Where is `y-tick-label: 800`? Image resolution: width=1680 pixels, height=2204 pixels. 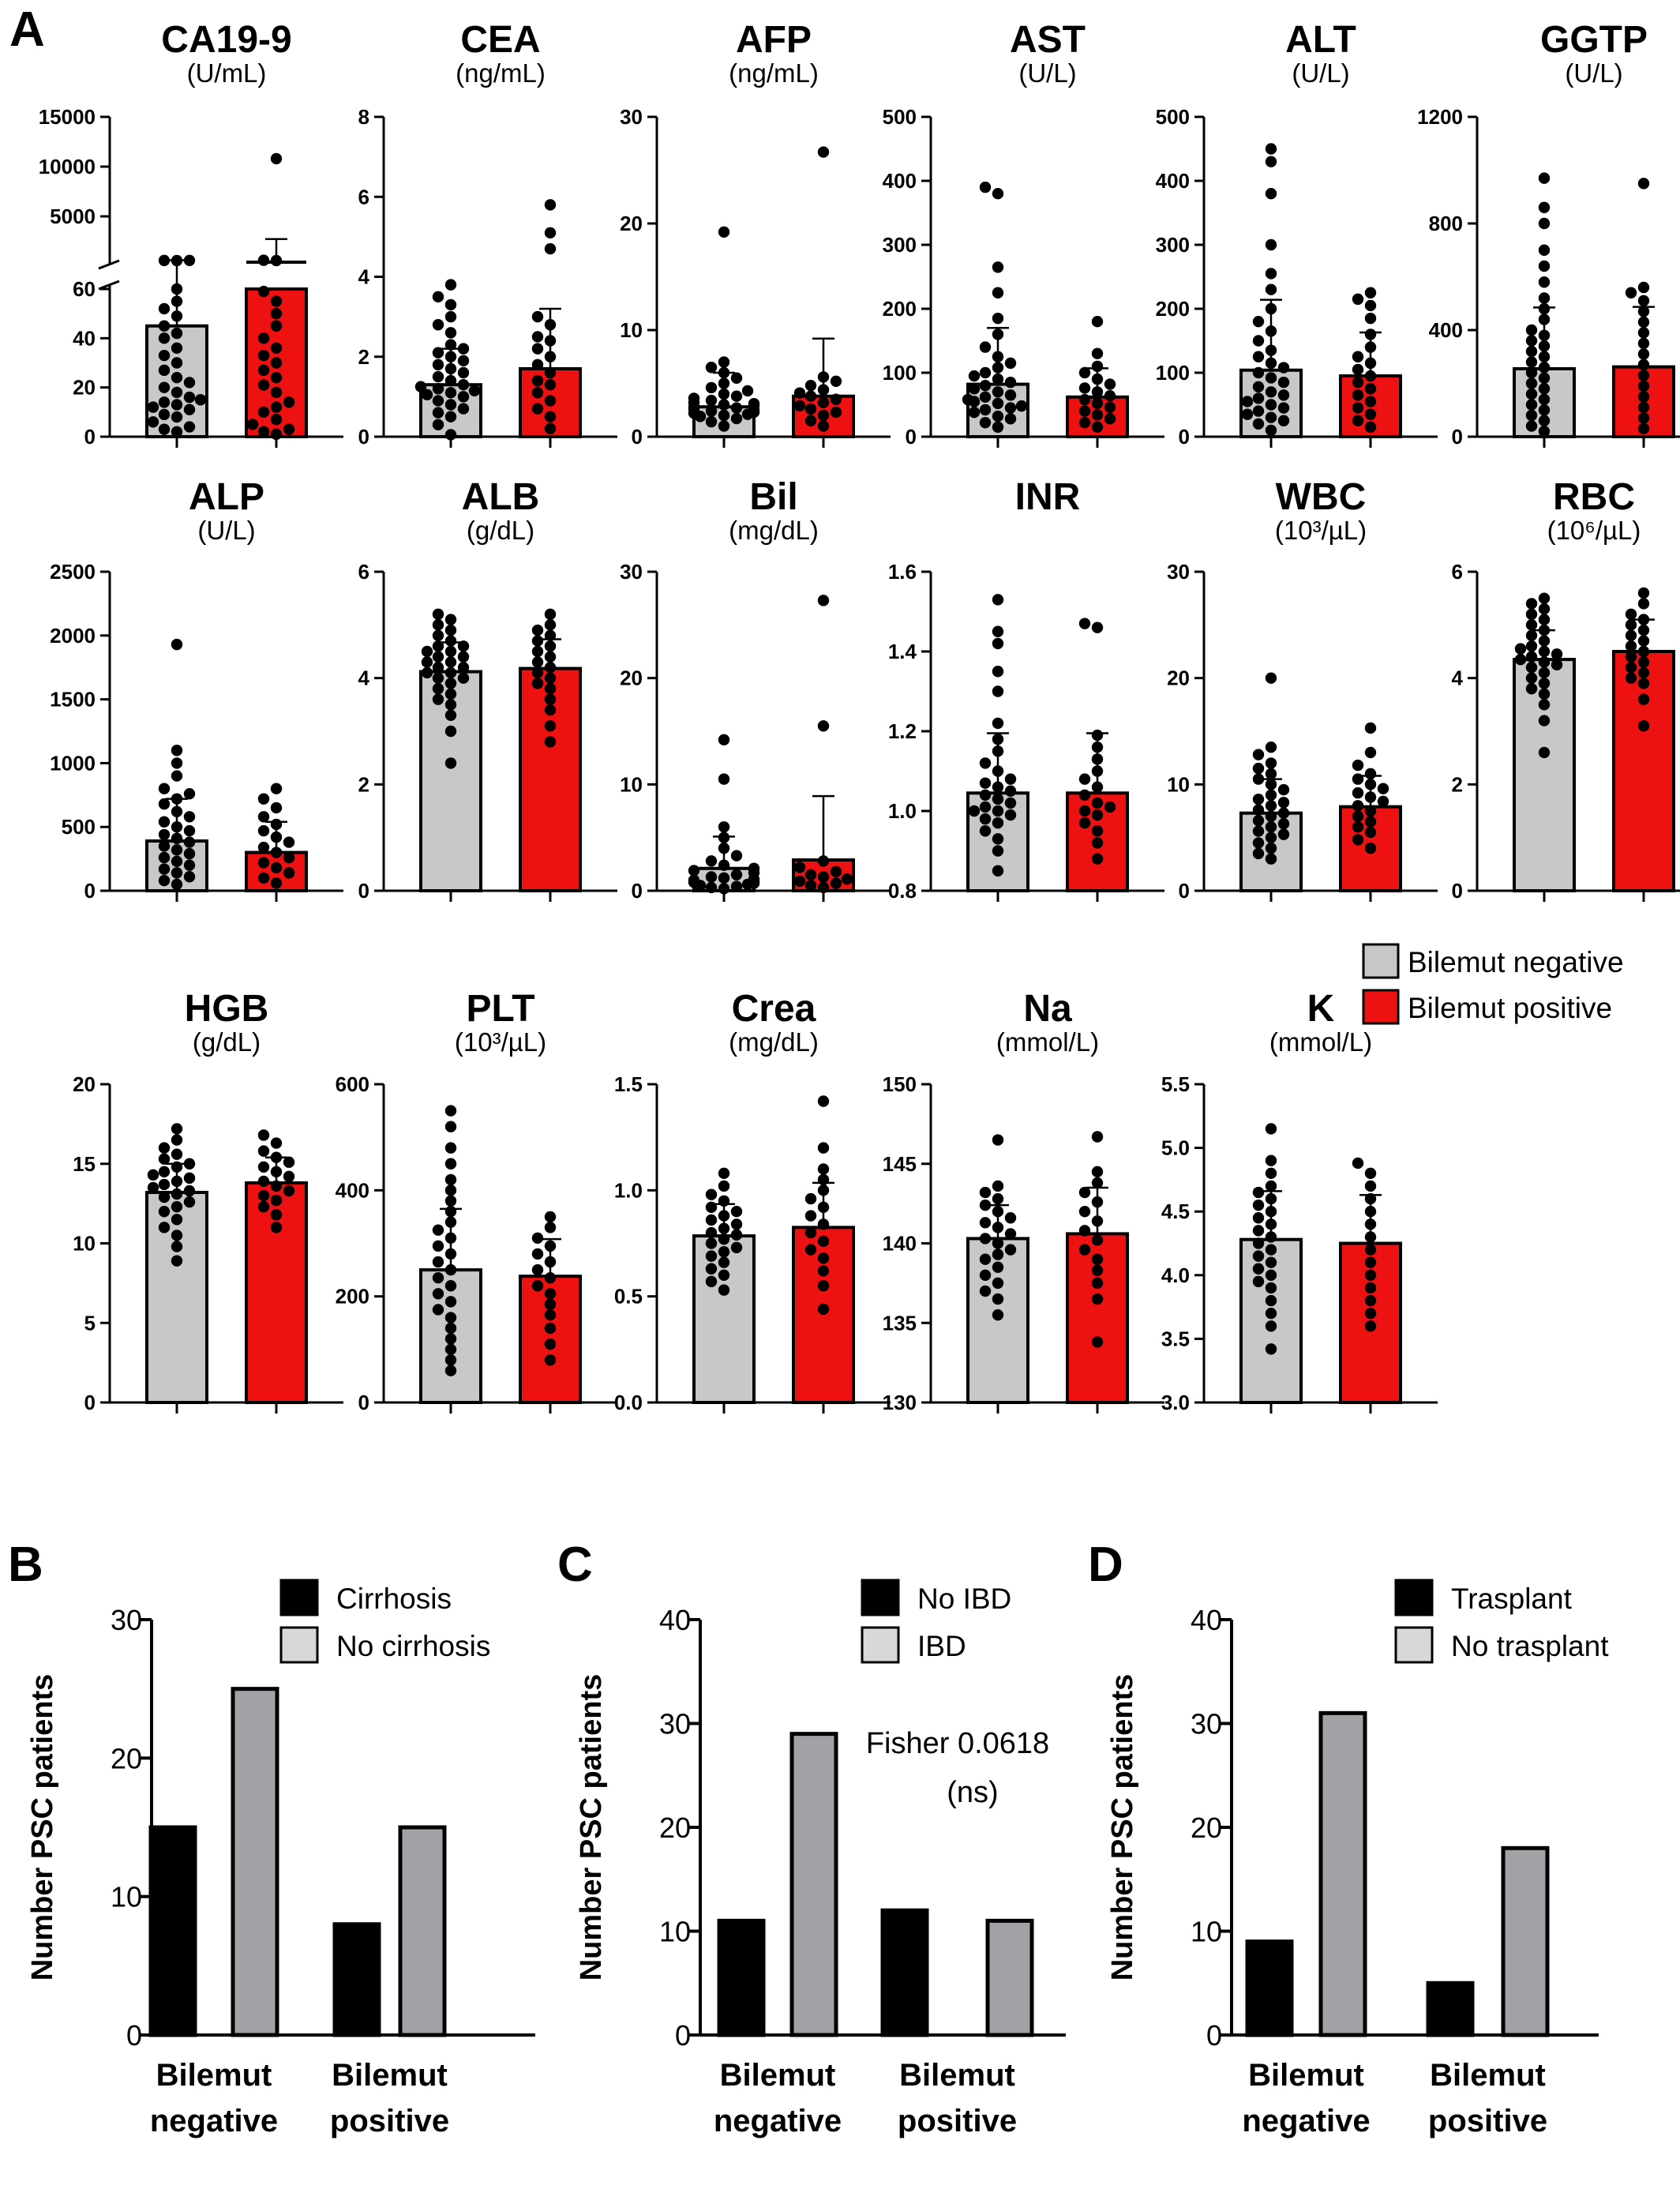 y-tick-label: 800 is located at coordinates (1446, 223).